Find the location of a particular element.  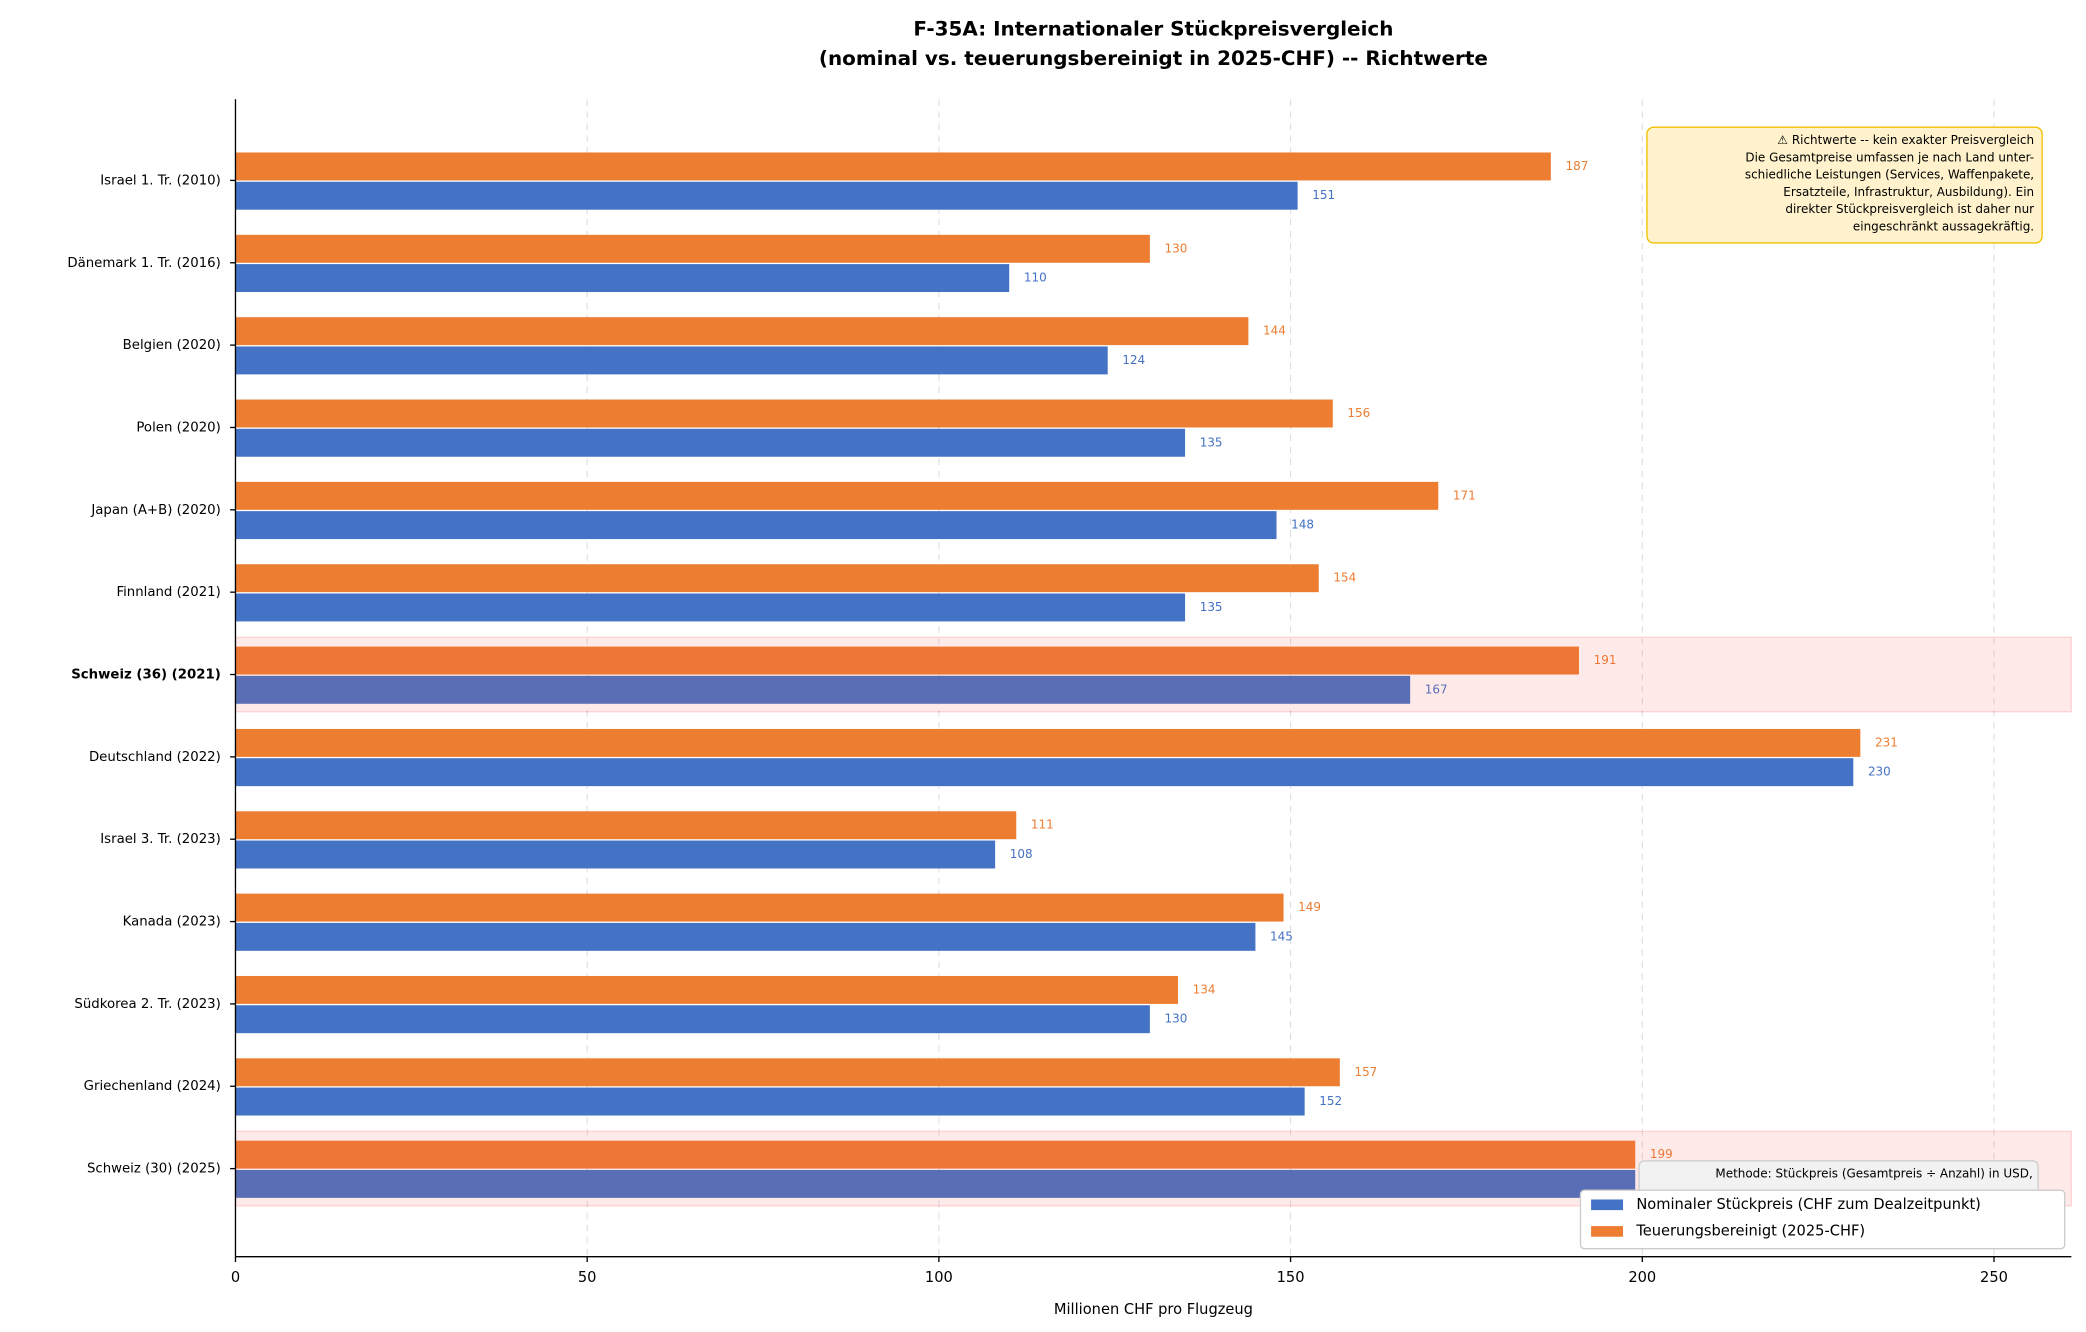

highlight-band is located at coordinates (1153, 674).